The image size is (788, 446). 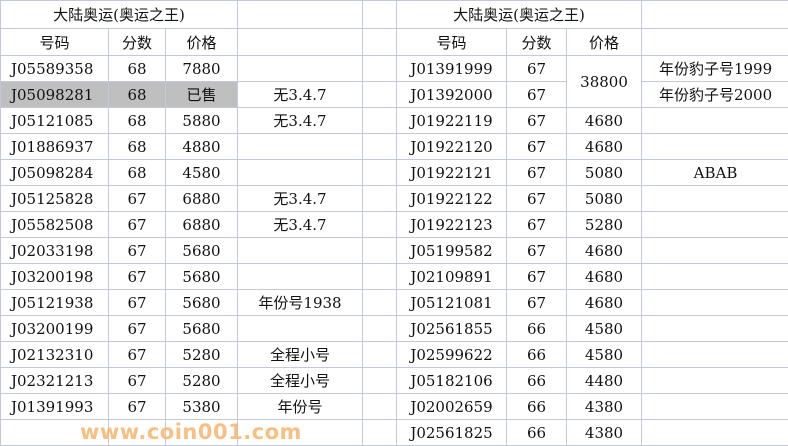 I want to click on left-code-cell: J05121938, so click(x=54, y=302).